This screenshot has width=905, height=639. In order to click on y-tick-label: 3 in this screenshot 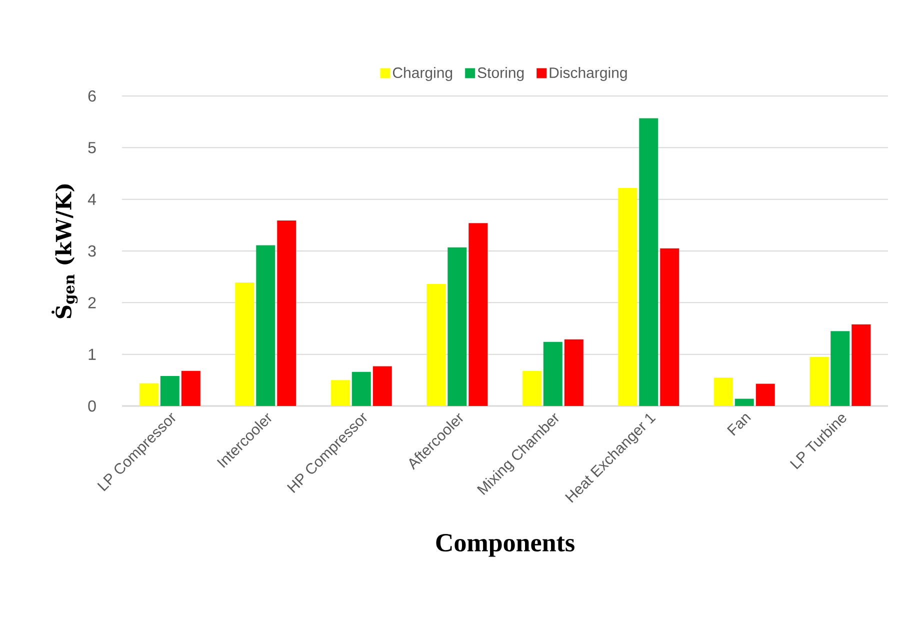, I will do `click(92, 251)`.